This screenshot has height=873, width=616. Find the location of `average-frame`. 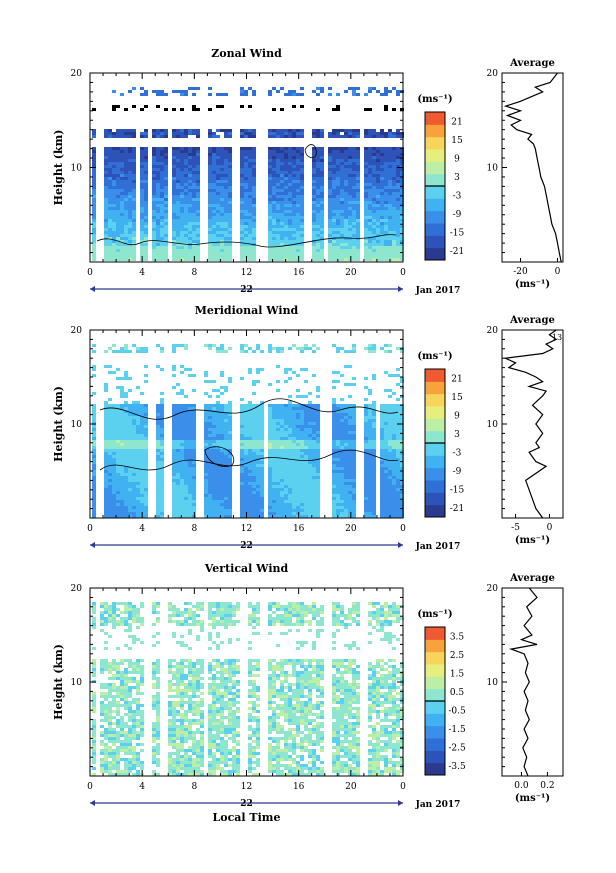

average-frame is located at coordinates (532, 167).